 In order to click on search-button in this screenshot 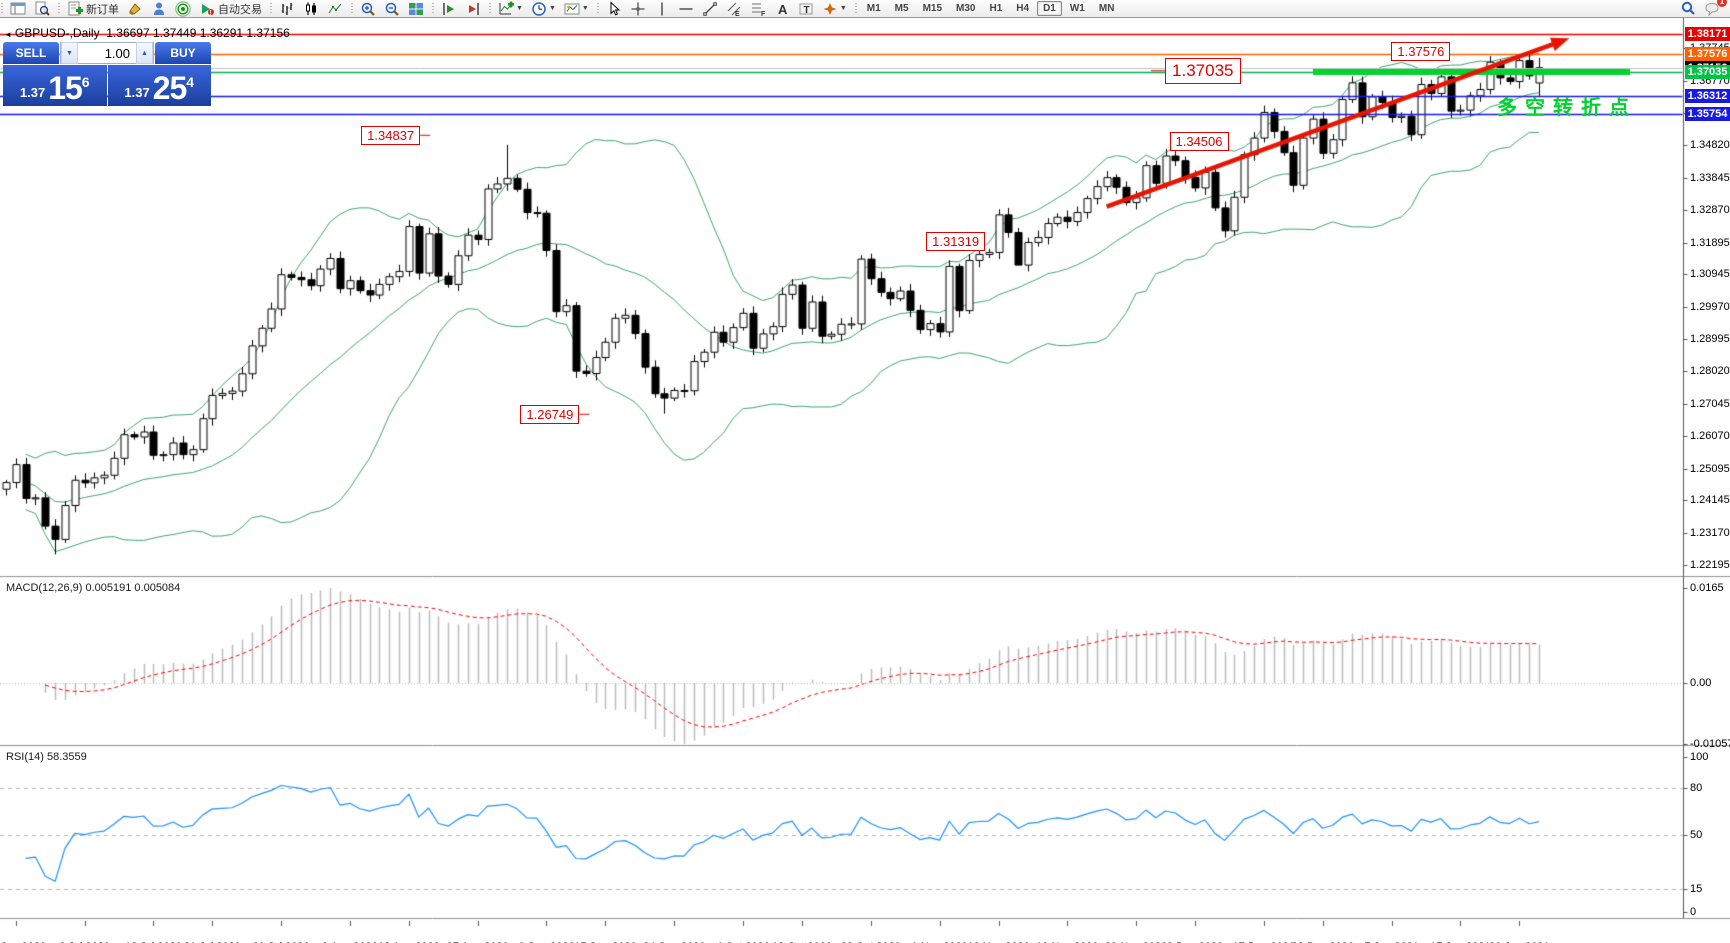, I will do `click(1688, 8)`.